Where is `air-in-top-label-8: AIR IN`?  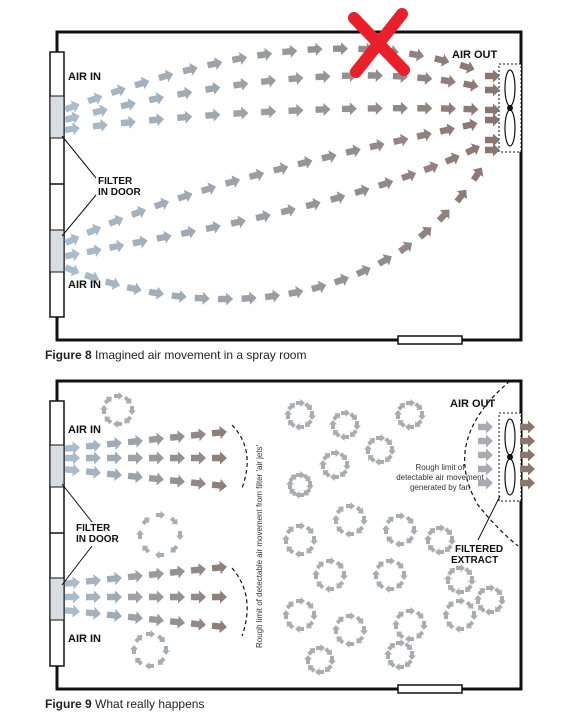 air-in-top-label-8: AIR IN is located at coordinates (84, 77).